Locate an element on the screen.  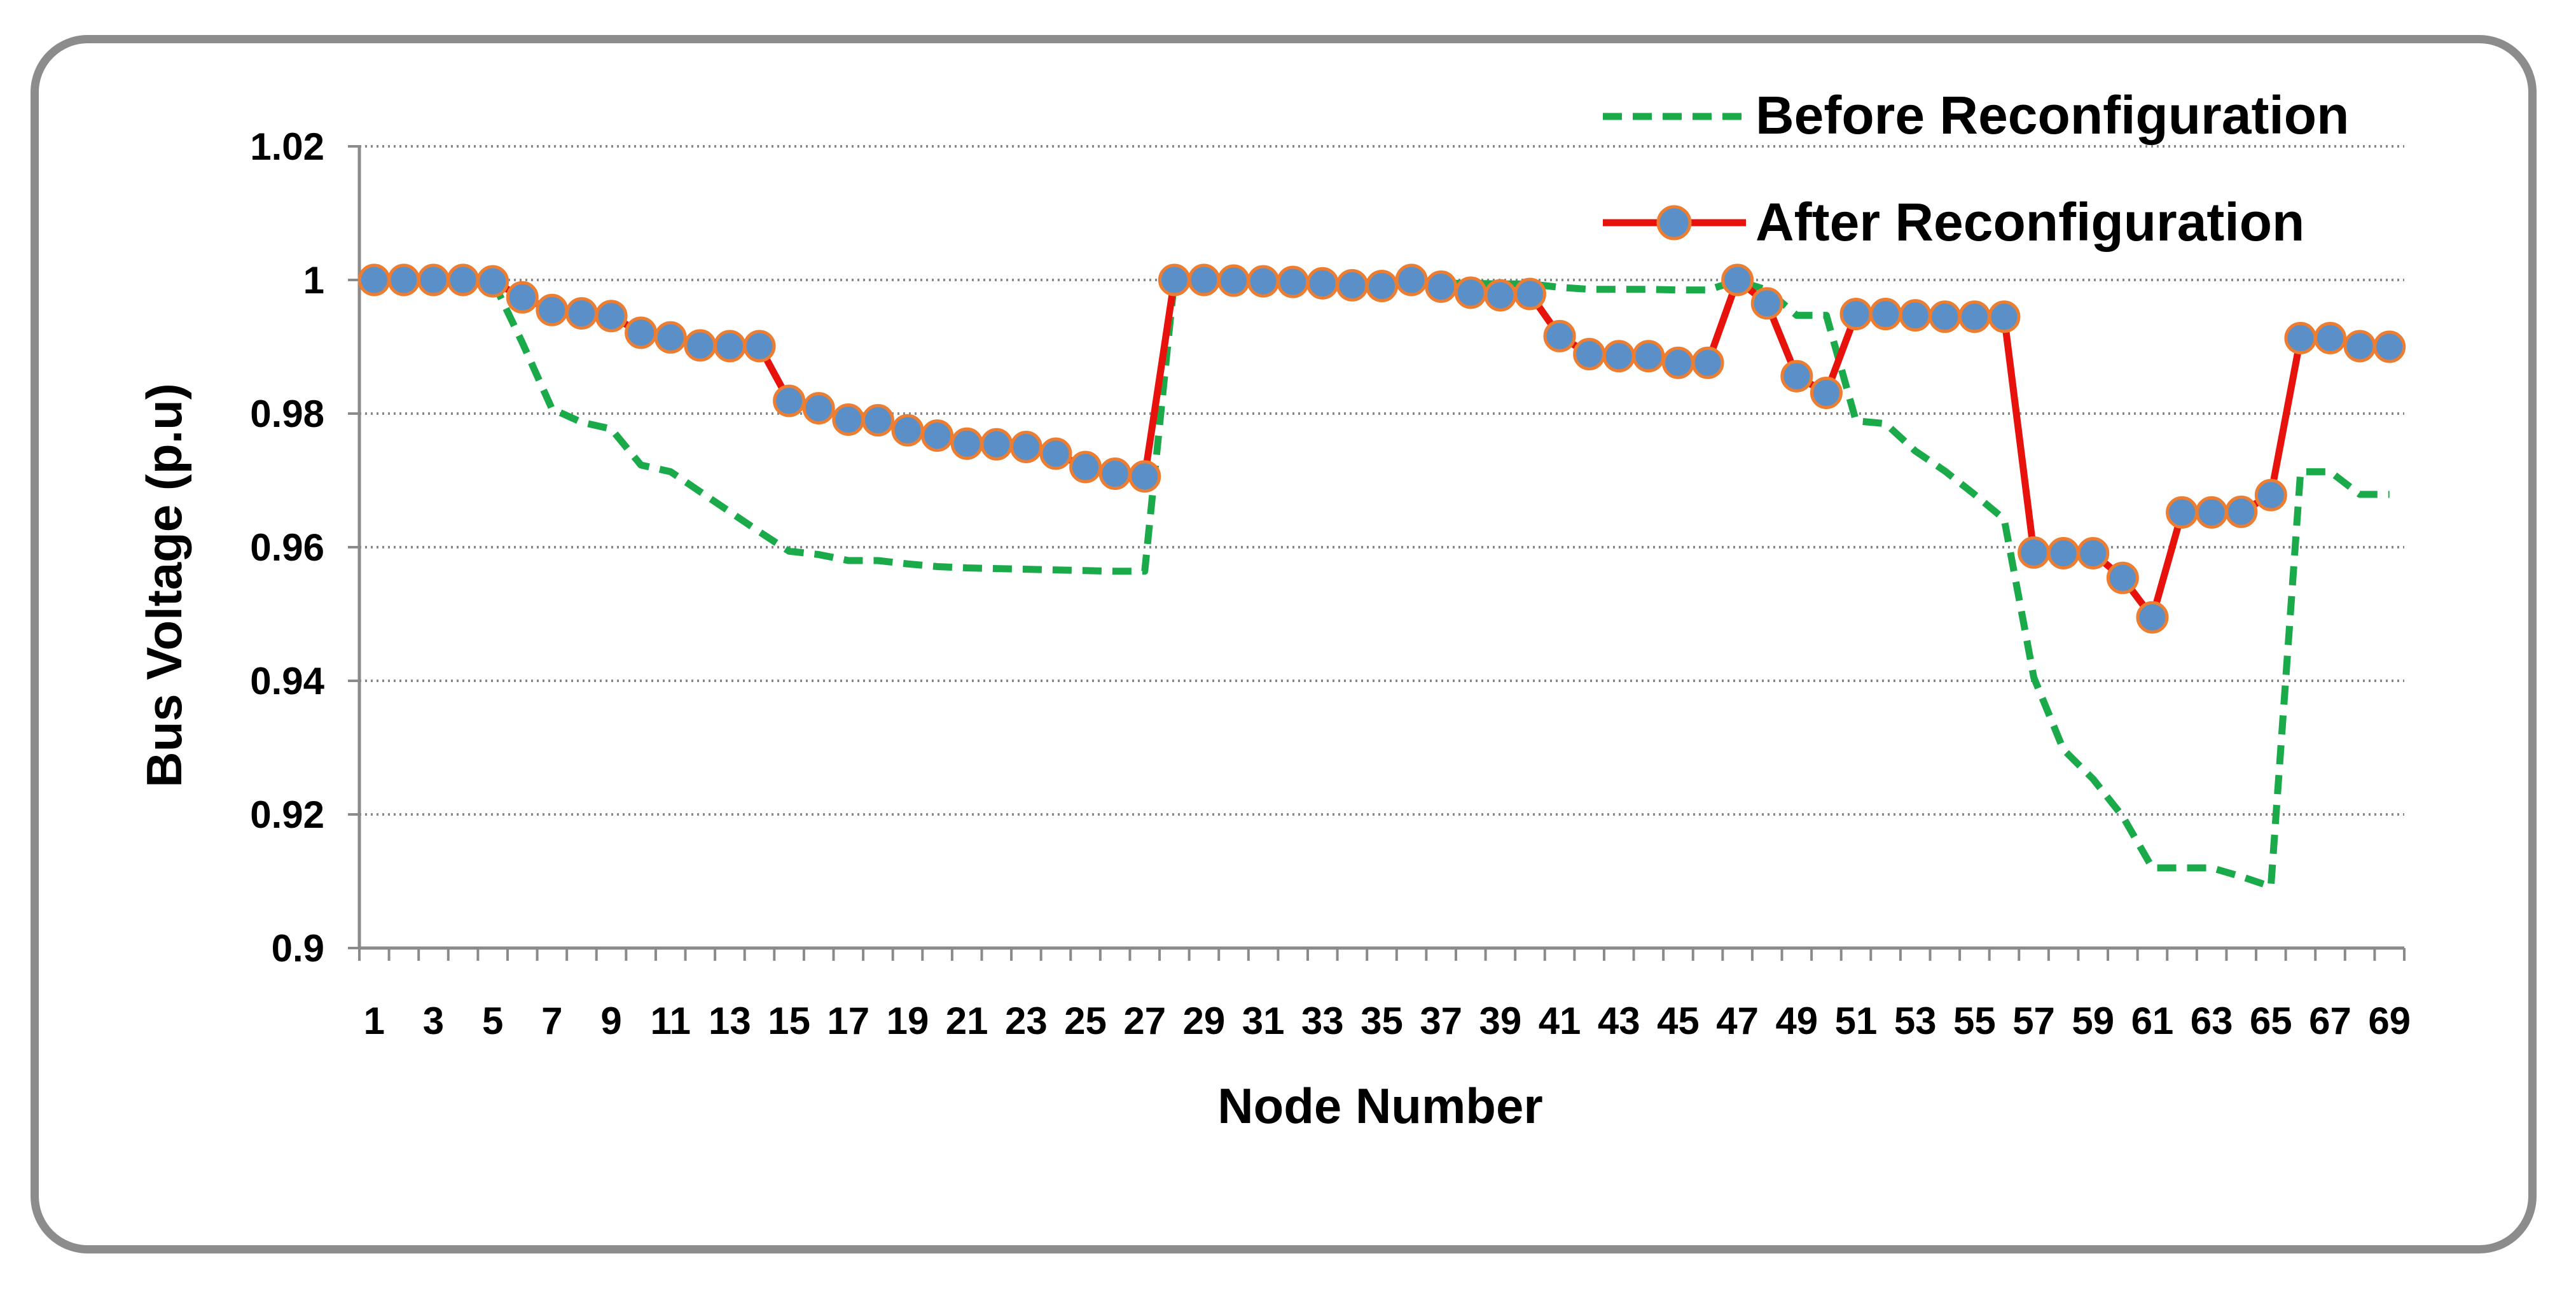
y-axis-title: Bus Voltage (p.u) is located at coordinates (164, 585).